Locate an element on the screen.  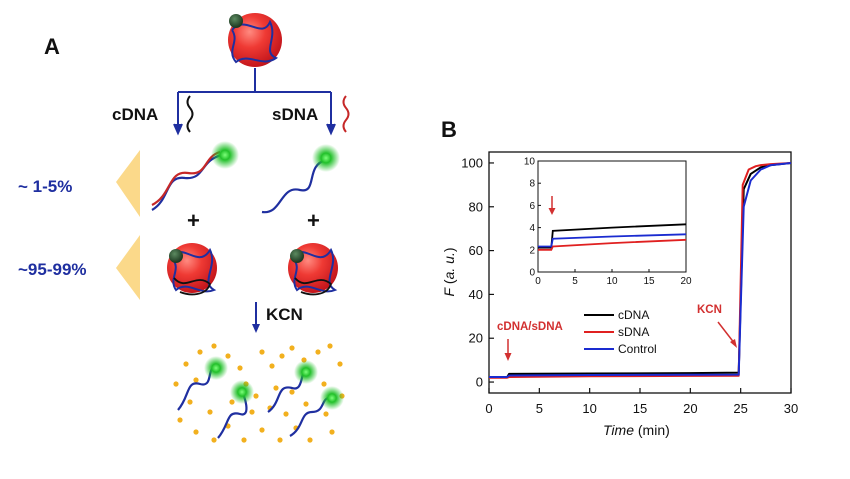
inset-frame is located at coordinates (612, 216).